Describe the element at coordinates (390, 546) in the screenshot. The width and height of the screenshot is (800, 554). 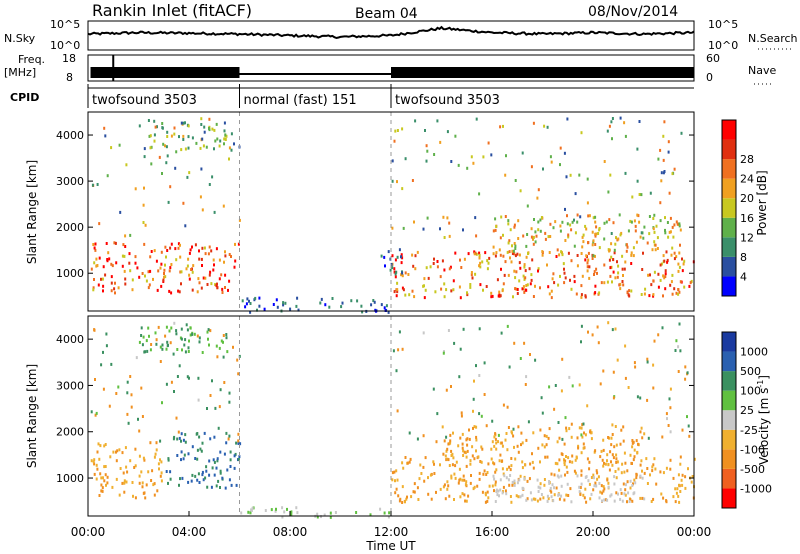
I see `x-axis-label: Time UT` at that location.